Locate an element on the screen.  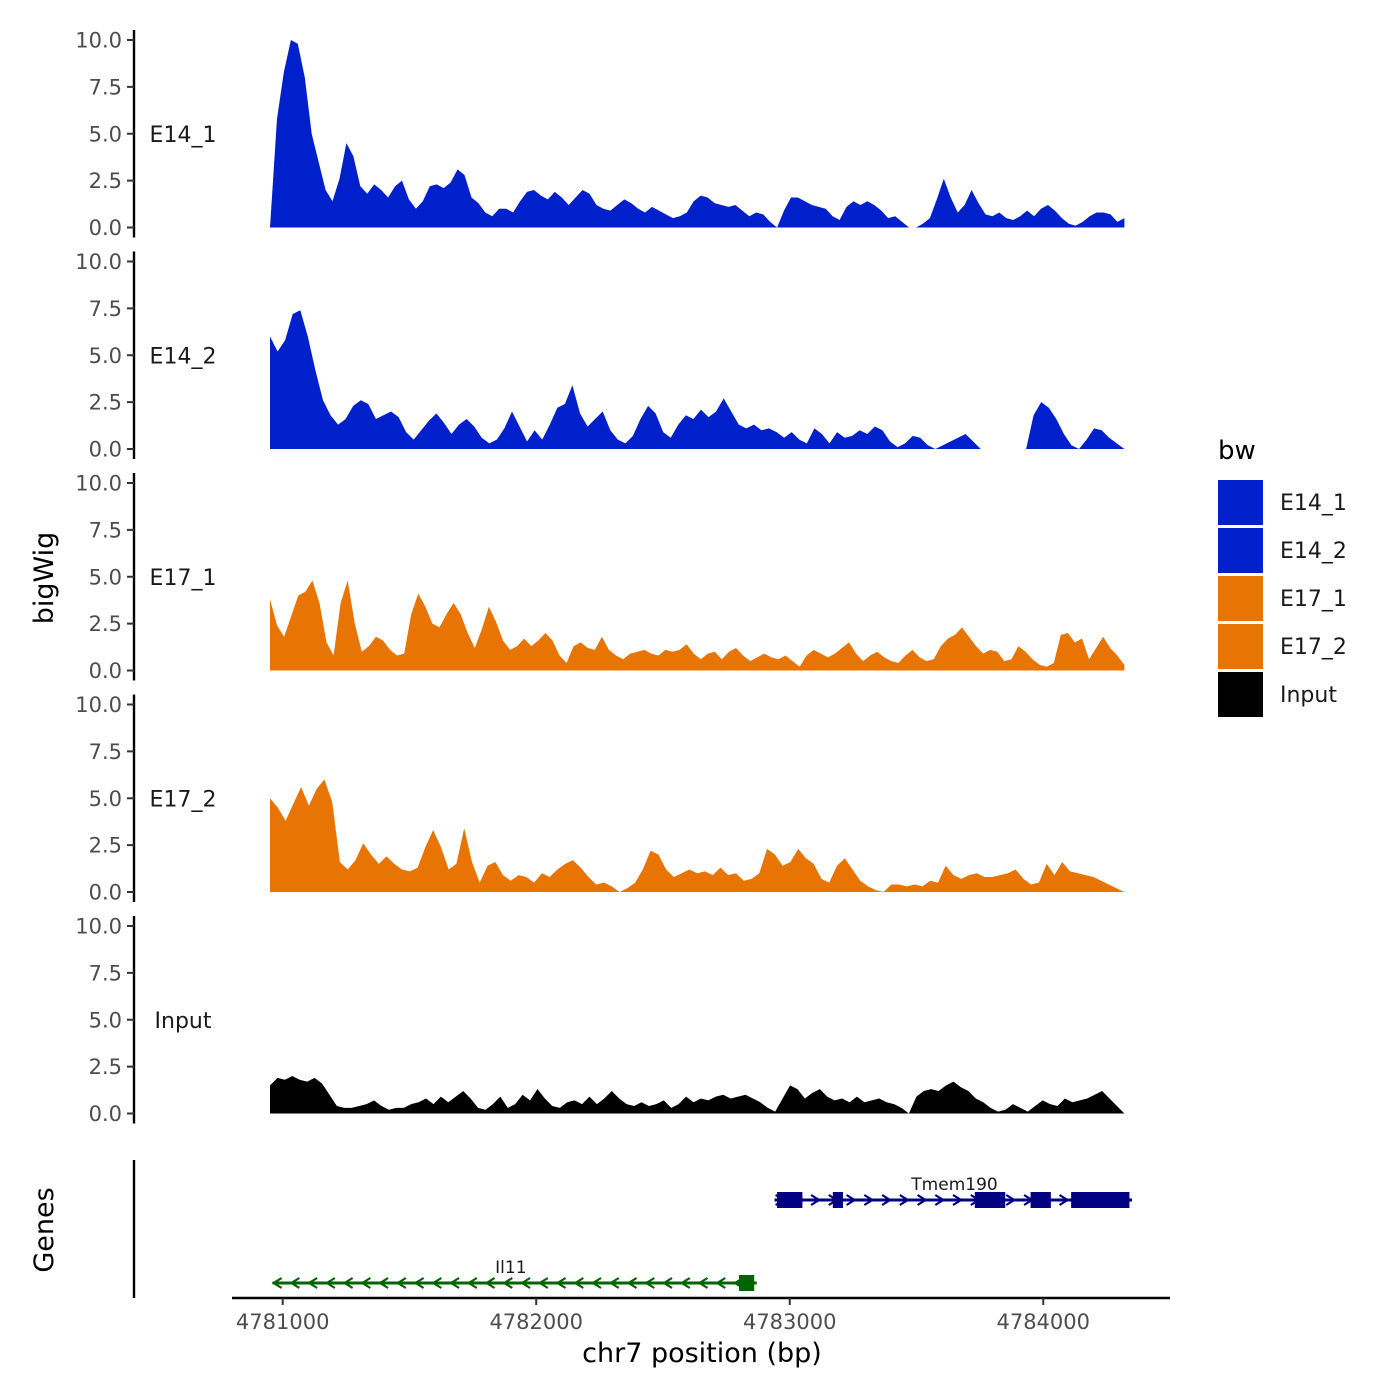
legend-label: E17_2 is located at coordinates (1313, 647).